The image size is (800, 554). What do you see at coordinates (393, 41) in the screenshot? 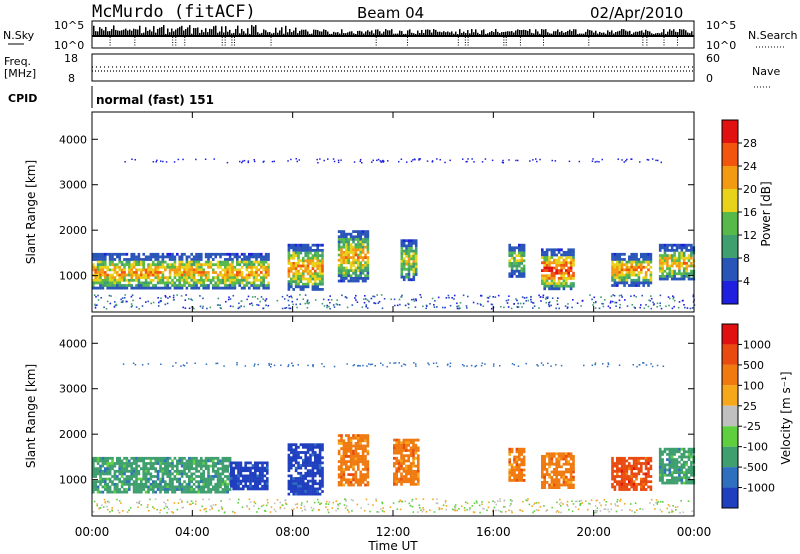
I see `nsearch-marks` at bounding box center [393, 41].